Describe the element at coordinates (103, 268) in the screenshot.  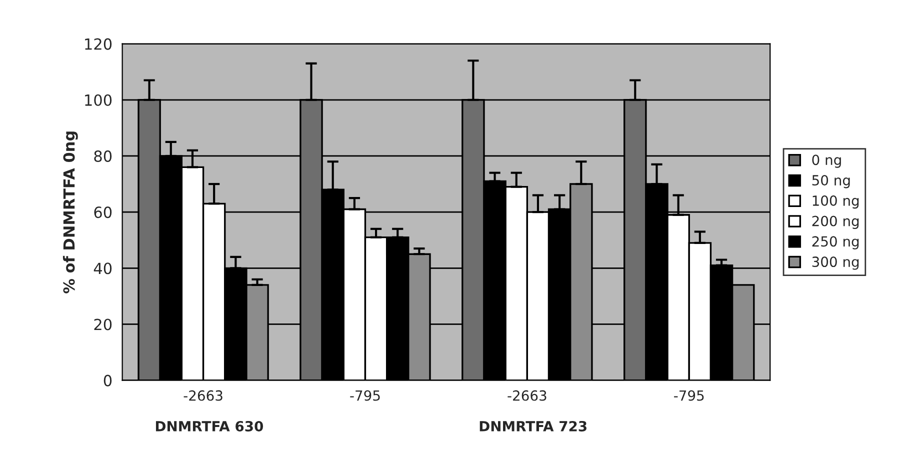
I see `y-tick-label: 40` at that location.